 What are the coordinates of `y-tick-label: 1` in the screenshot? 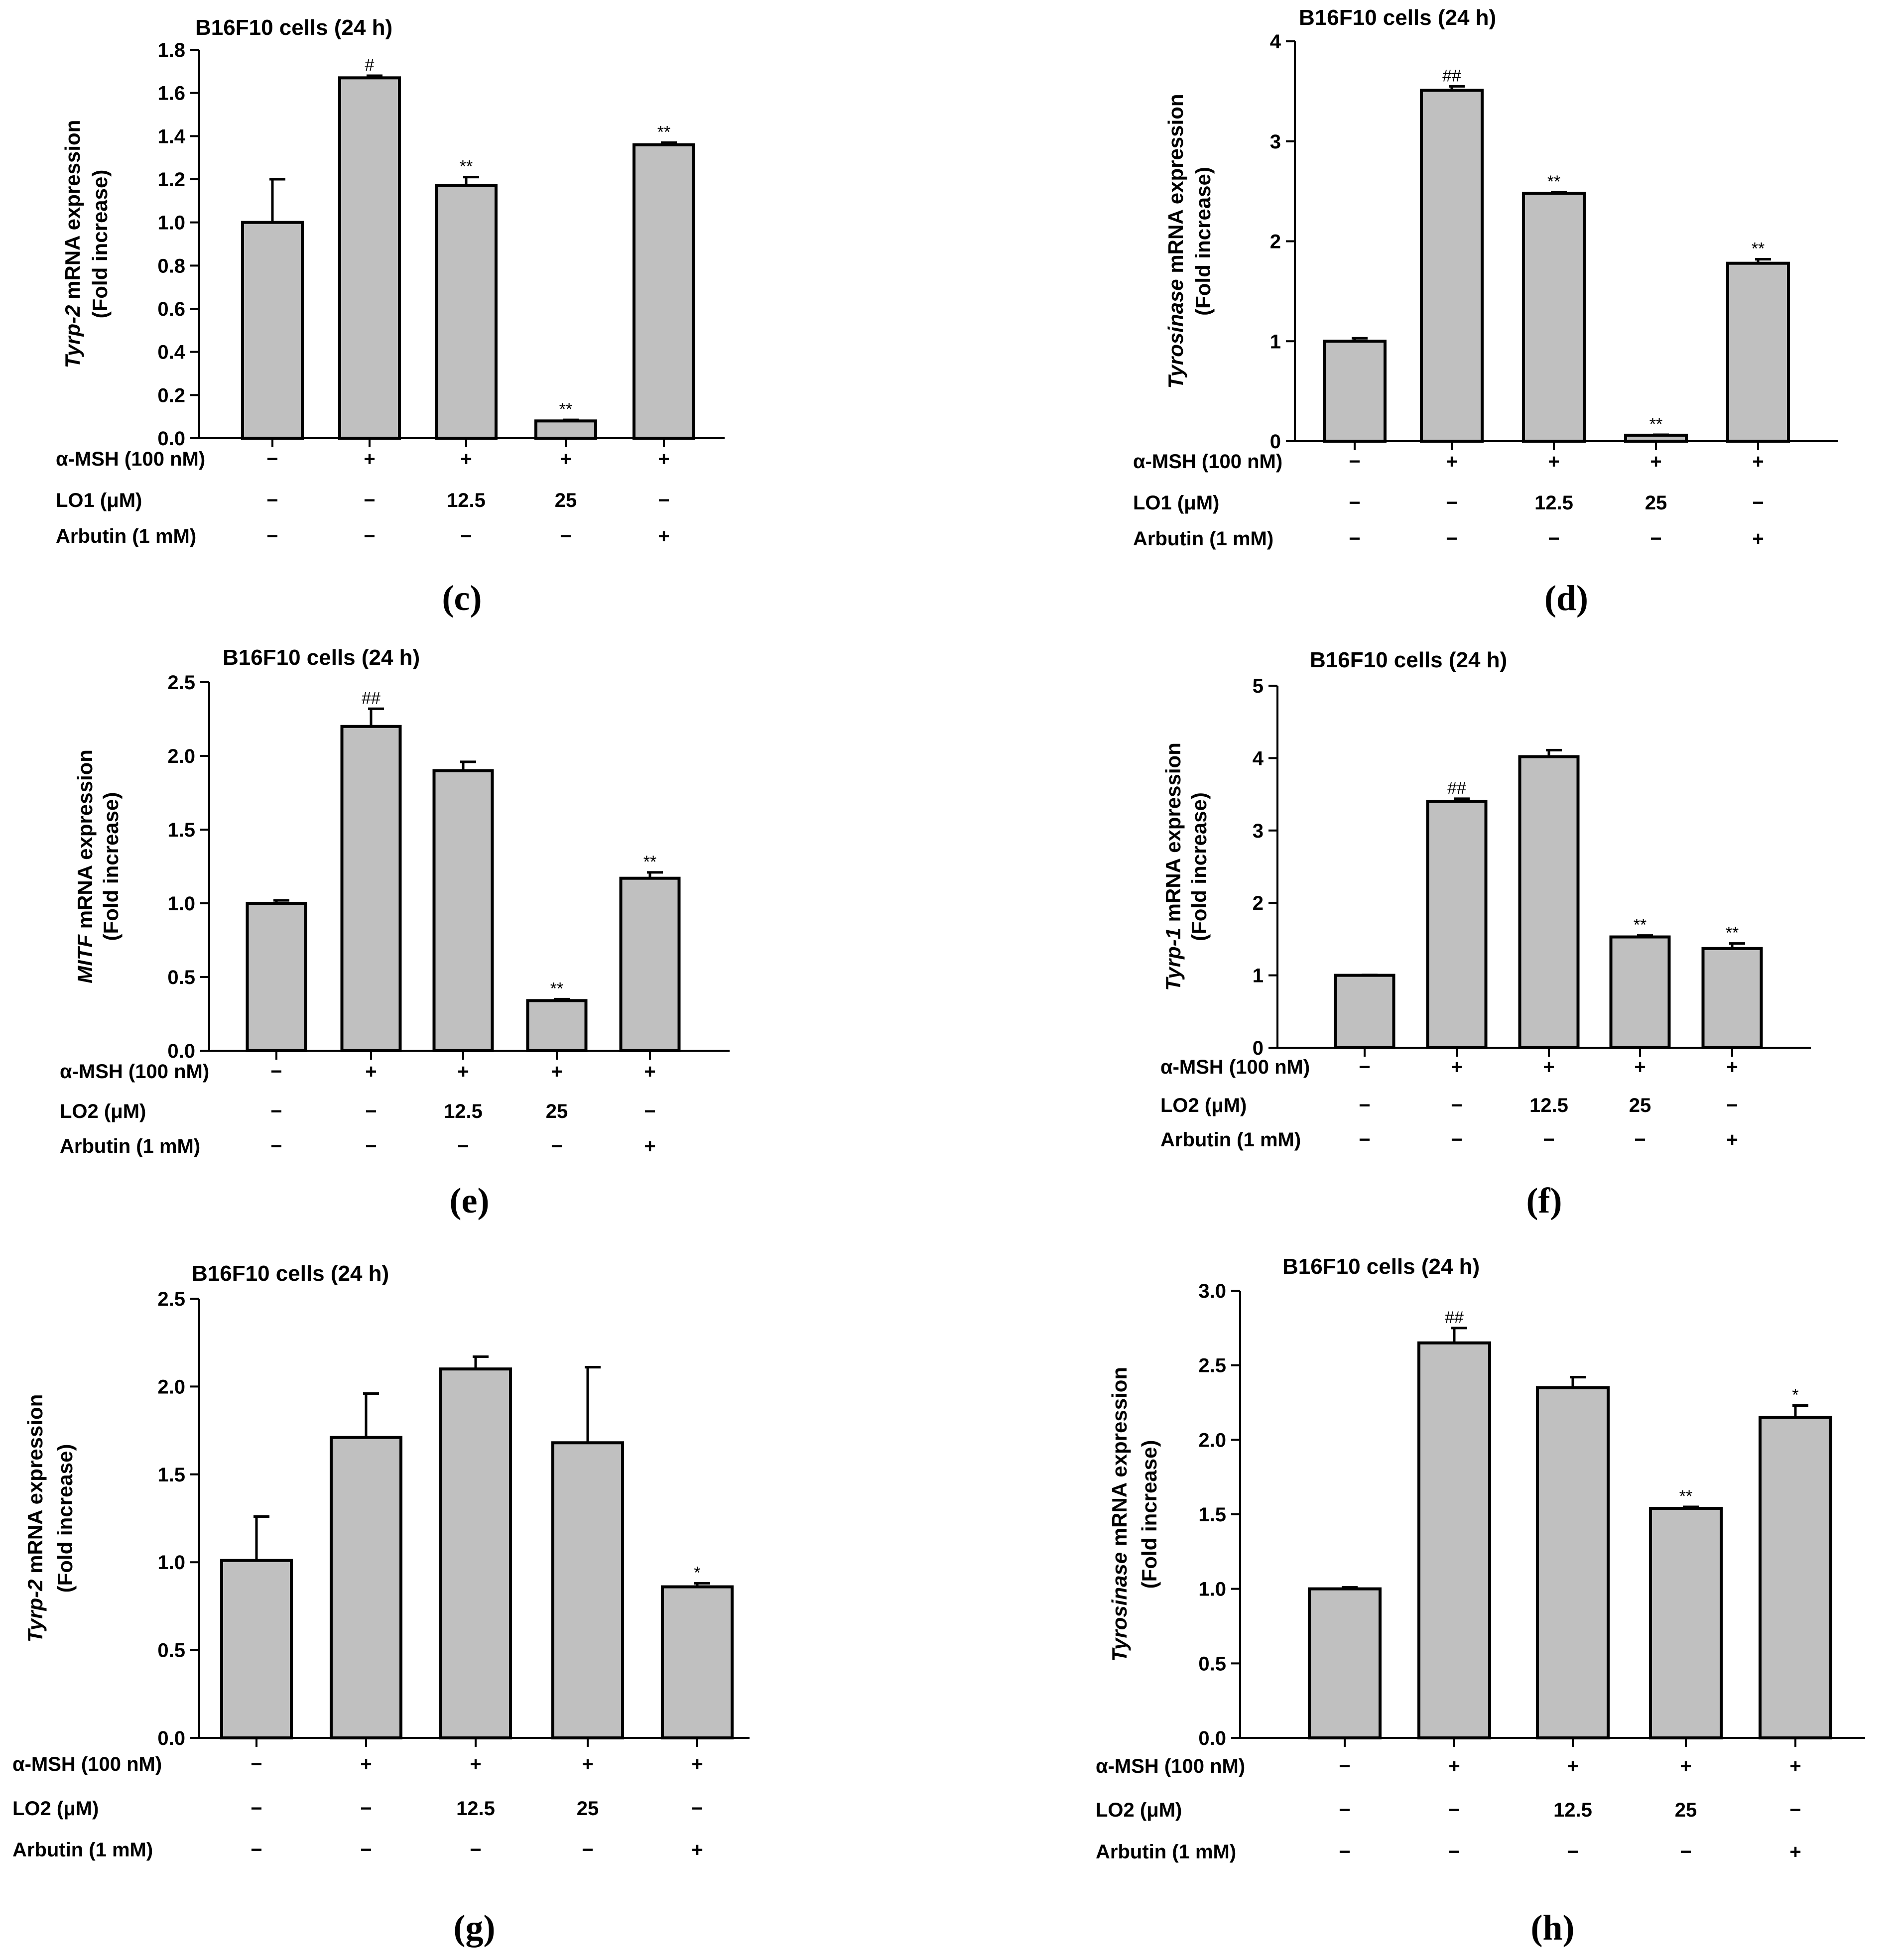 It's located at (1275, 342).